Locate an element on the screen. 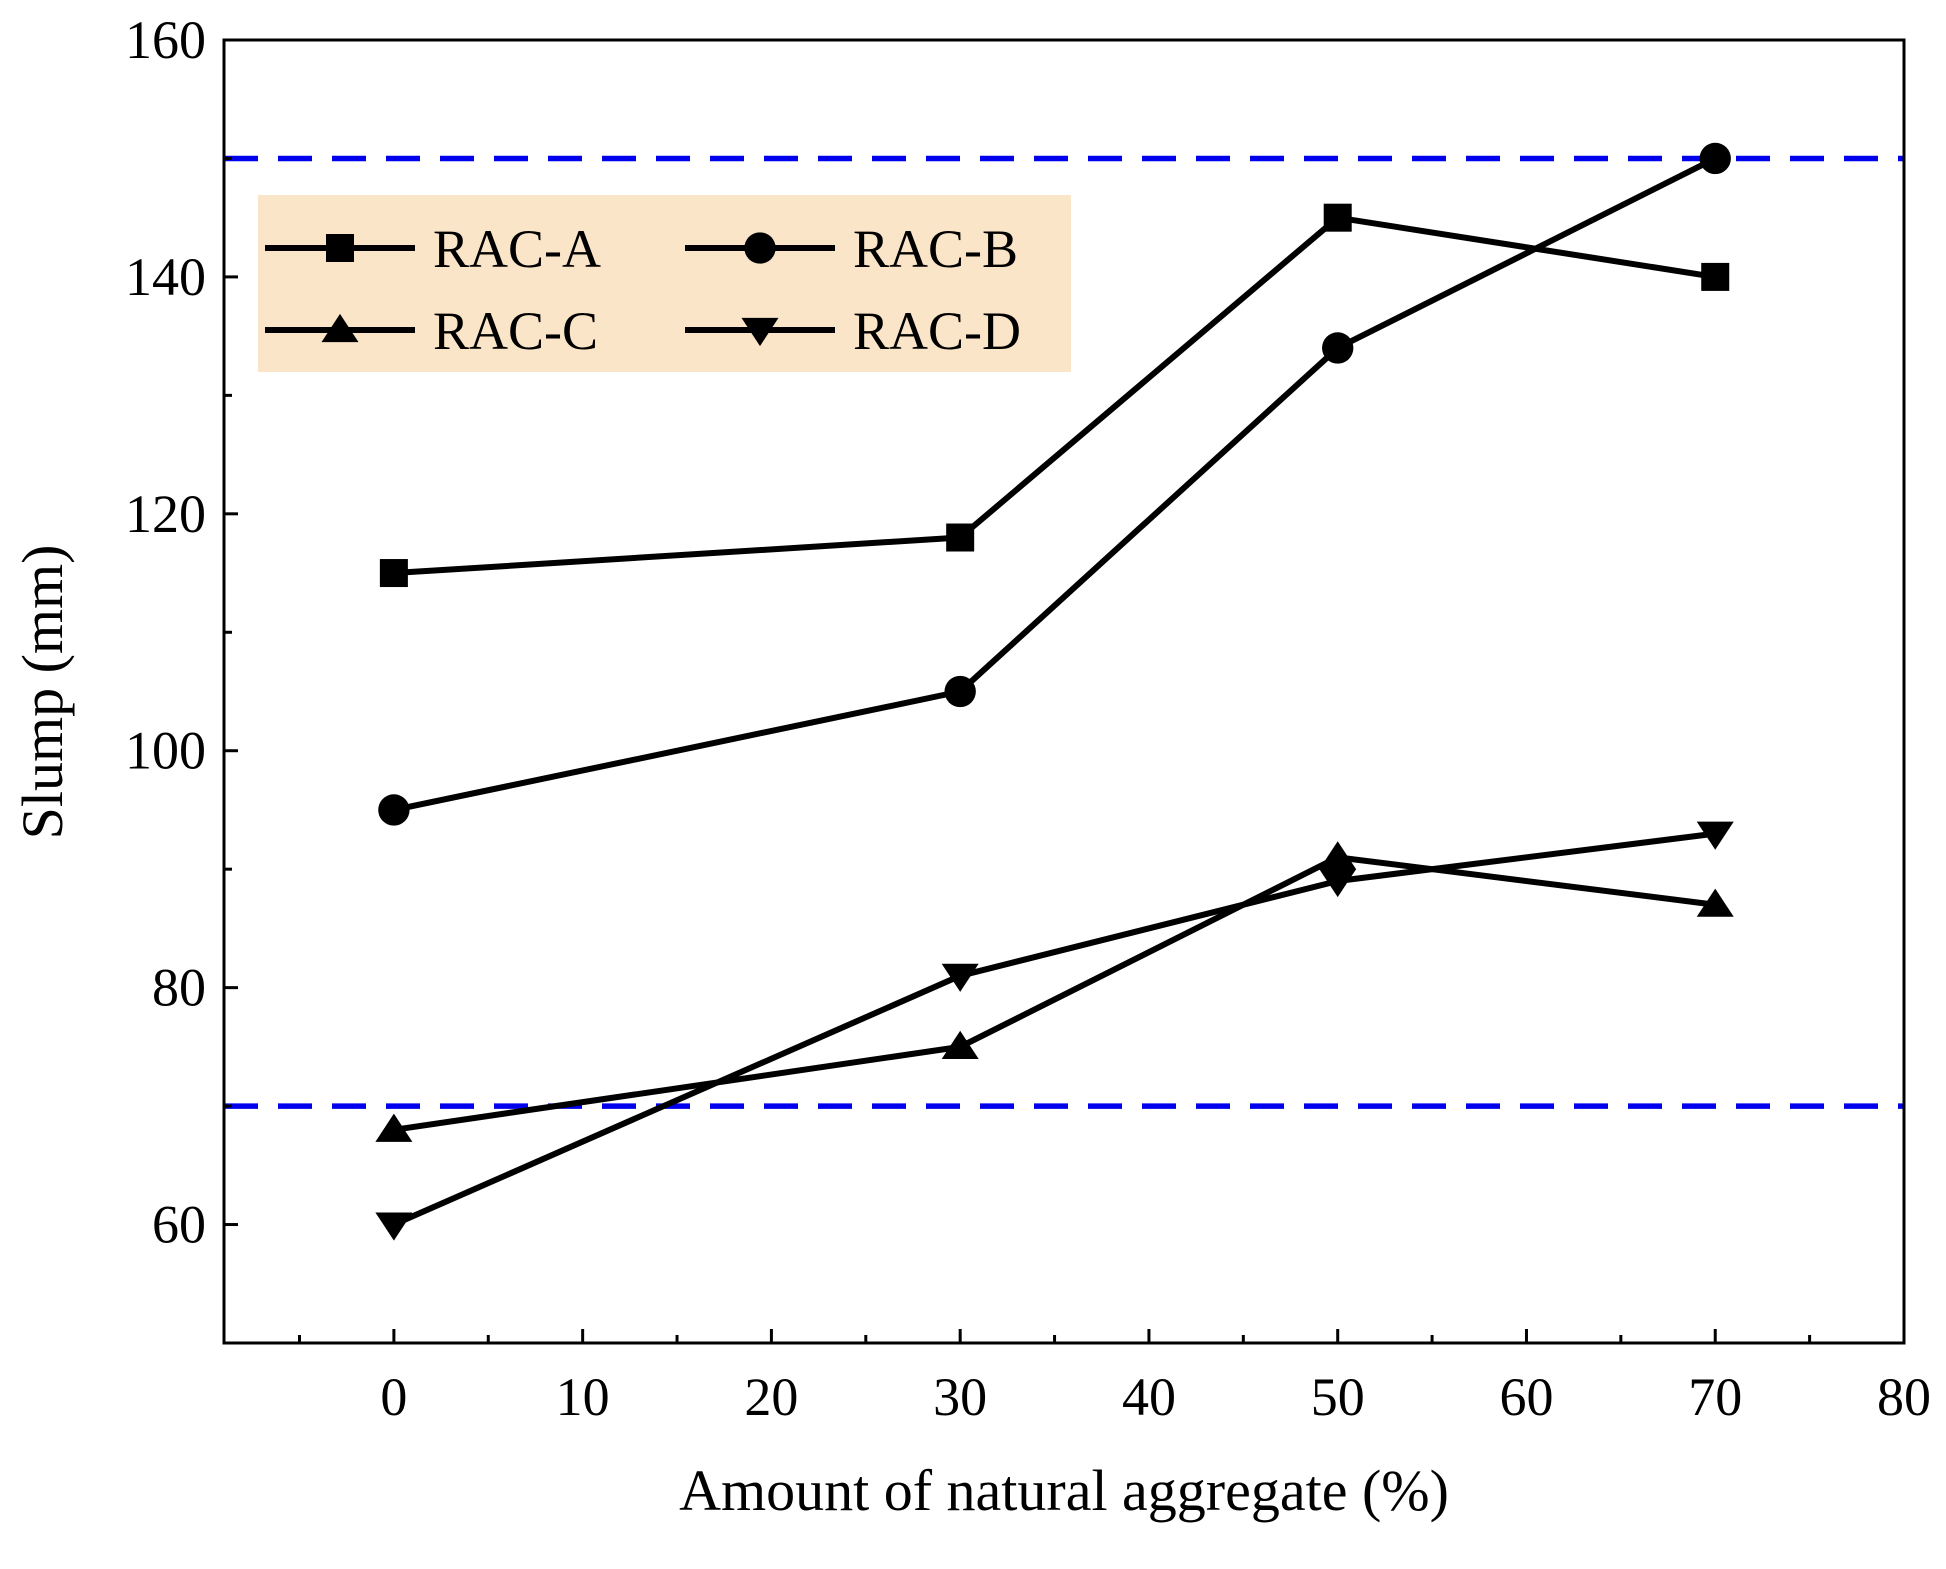  legend-item-rac-a: RAC-A is located at coordinates (433, 249).